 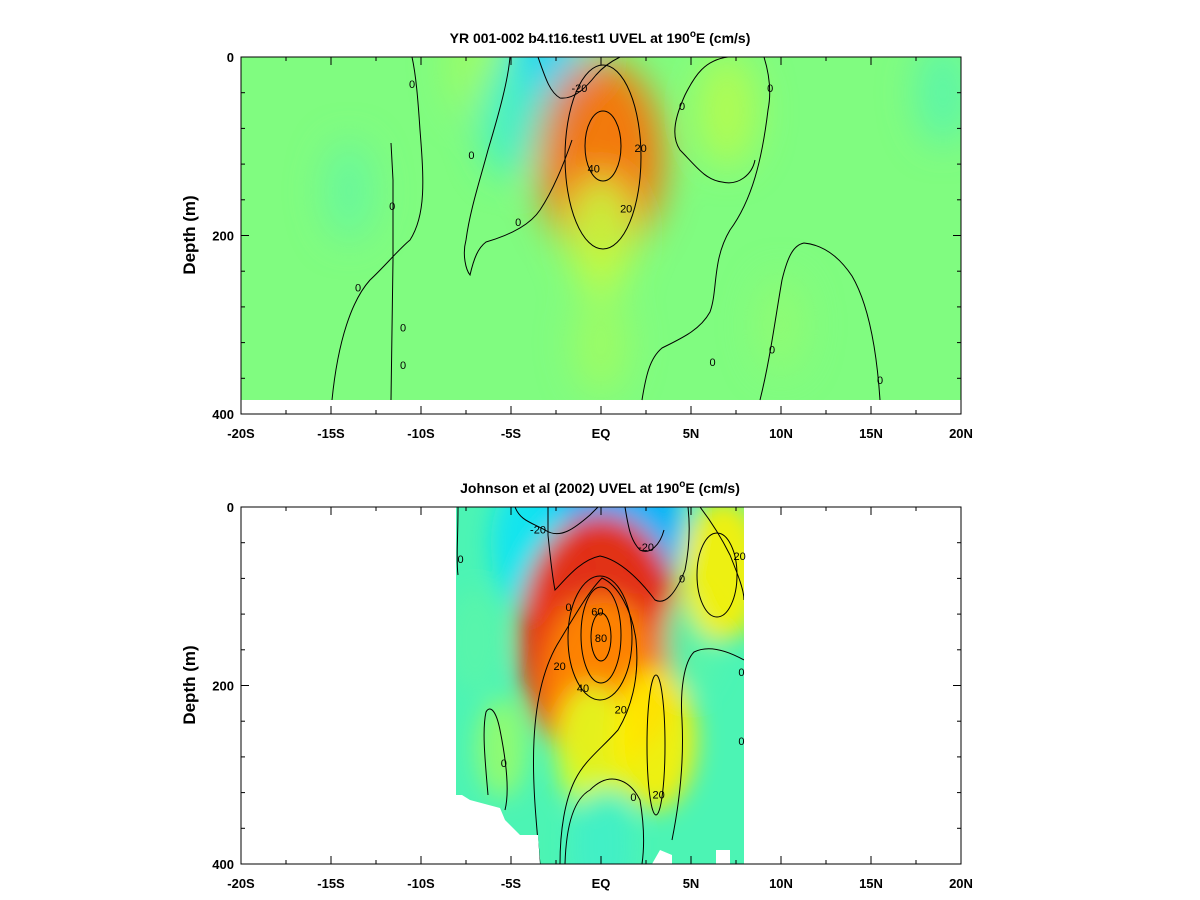 What do you see at coordinates (223, 414) in the screenshot?
I see `y-tick-label: 400` at bounding box center [223, 414].